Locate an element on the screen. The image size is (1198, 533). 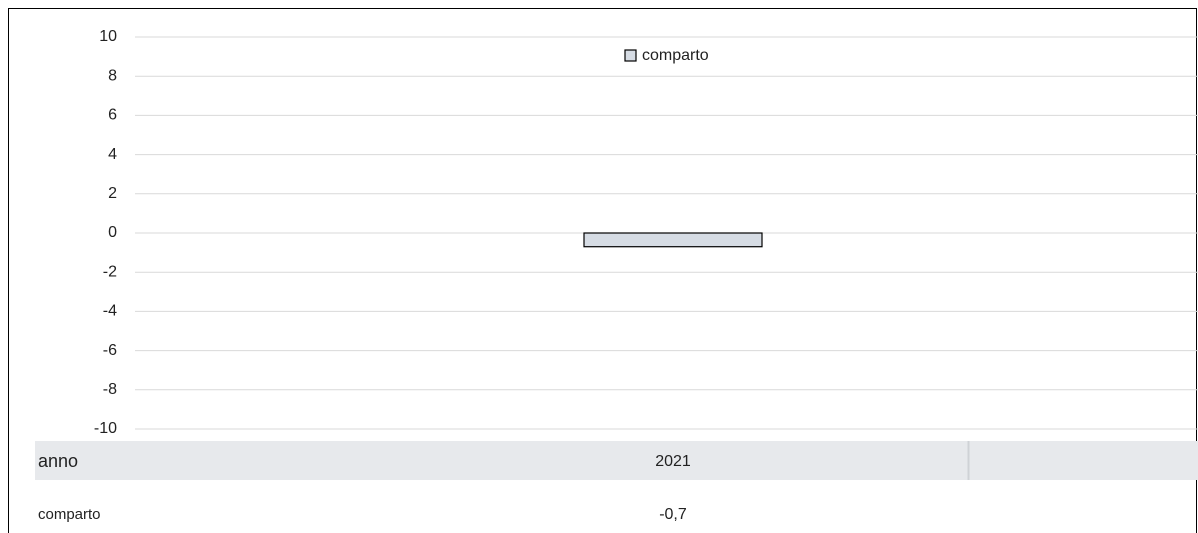
y-tick-label: -2 is located at coordinates (110, 271).